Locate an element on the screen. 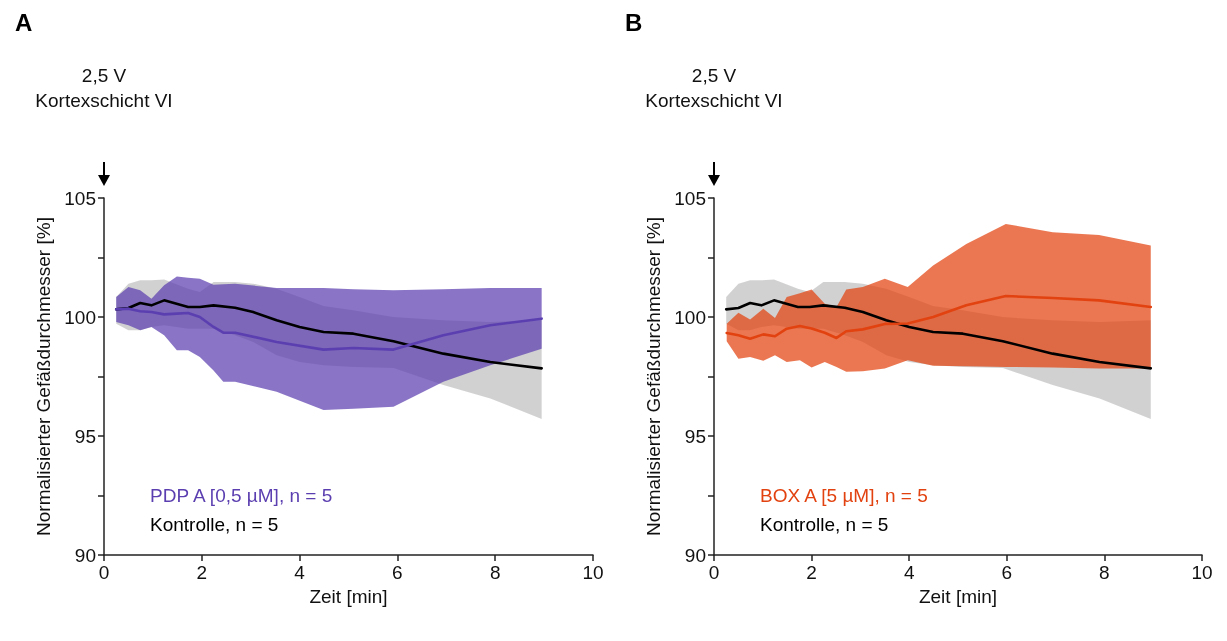 This screenshot has height=641, width=1227. chart-title: B is located at coordinates (634, 22).